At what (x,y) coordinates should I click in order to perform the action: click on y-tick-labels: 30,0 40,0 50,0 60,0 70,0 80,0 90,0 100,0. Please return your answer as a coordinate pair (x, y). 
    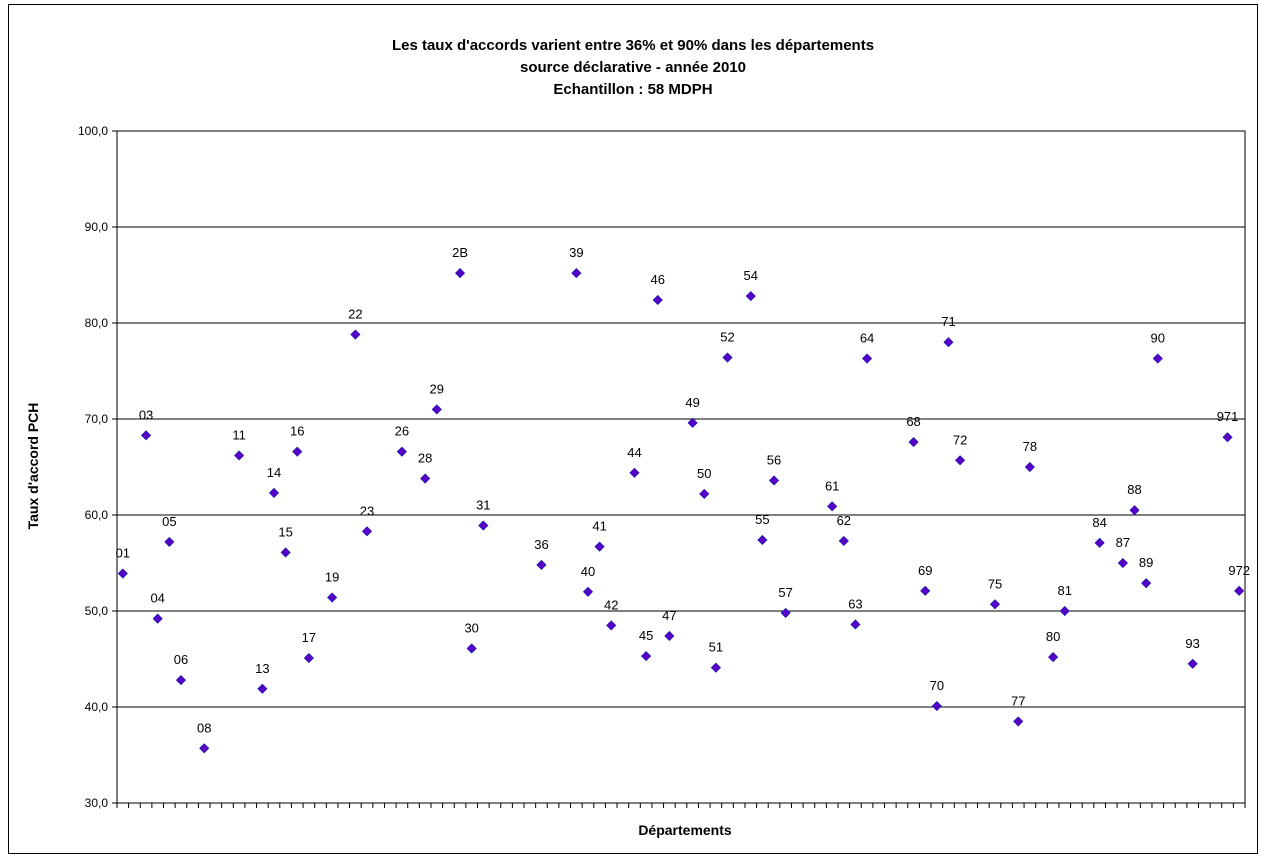
    Looking at the image, I should click on (93, 467).